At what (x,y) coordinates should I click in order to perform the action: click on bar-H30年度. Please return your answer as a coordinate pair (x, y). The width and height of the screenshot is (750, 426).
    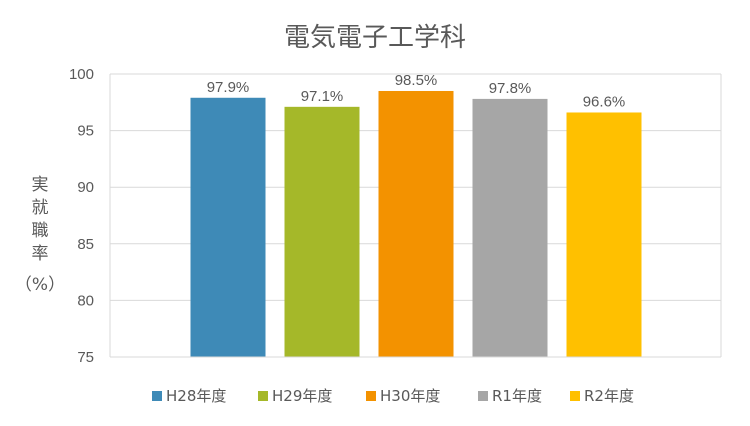
    Looking at the image, I should click on (416, 223).